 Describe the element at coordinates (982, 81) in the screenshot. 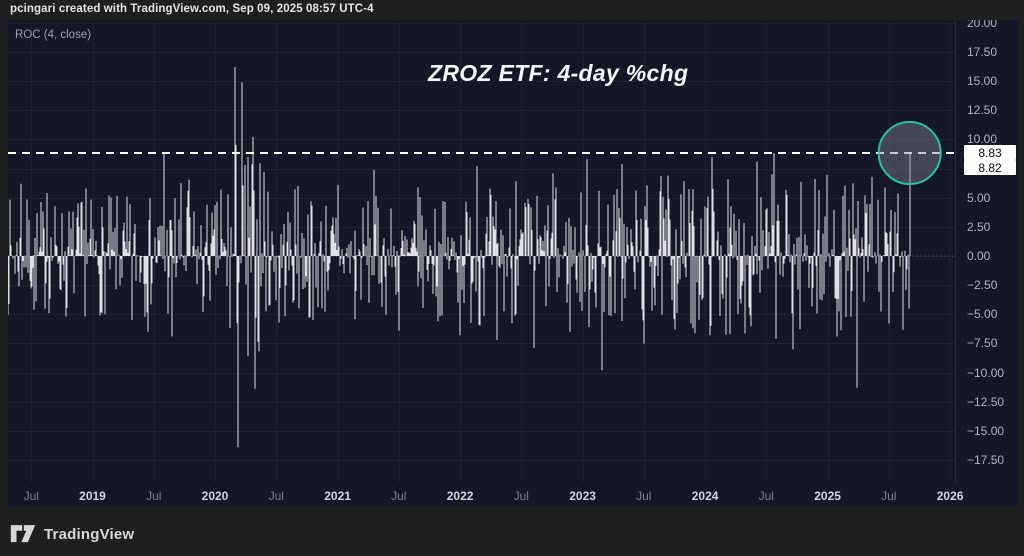

I see `price-tick-label: 15.00` at that location.